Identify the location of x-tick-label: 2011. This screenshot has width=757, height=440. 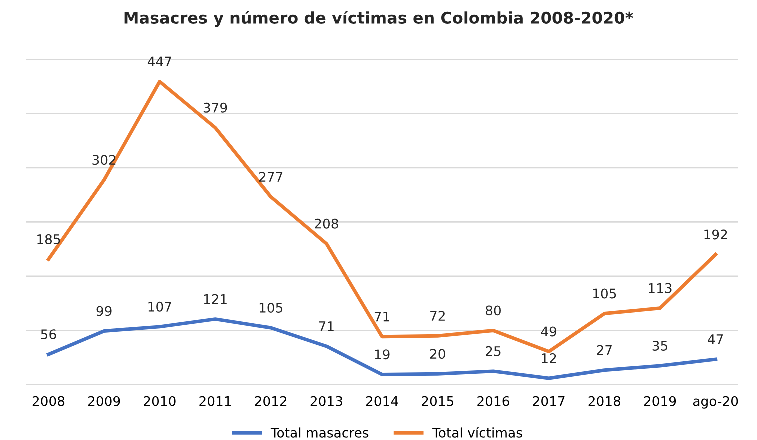
(216, 401).